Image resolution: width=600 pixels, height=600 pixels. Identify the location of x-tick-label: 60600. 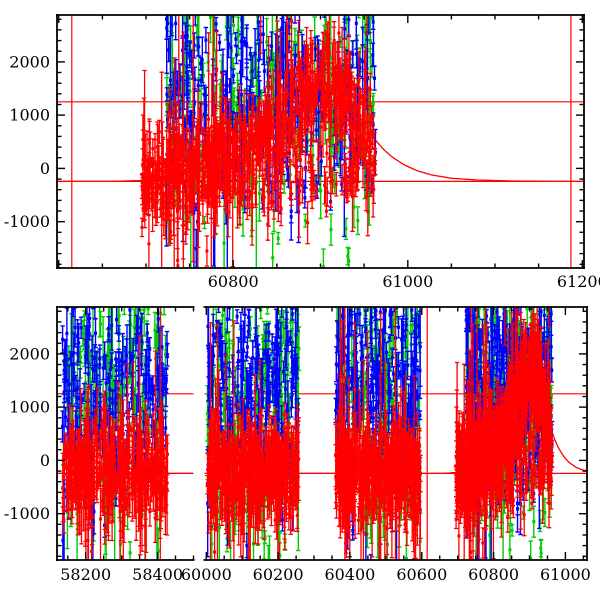
(421, 574).